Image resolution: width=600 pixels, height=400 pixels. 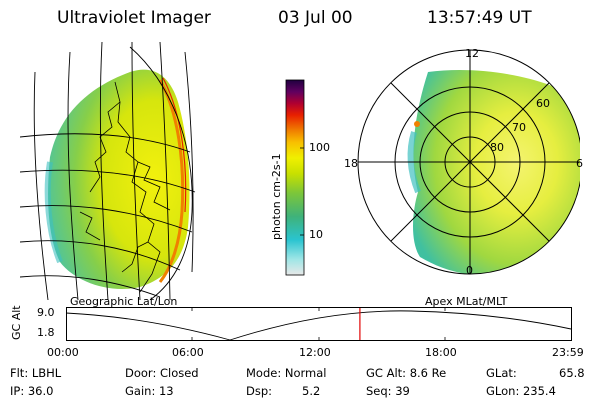 What do you see at coordinates (315, 18) in the screenshot?
I see `date-label: 03 Jul 00` at bounding box center [315, 18].